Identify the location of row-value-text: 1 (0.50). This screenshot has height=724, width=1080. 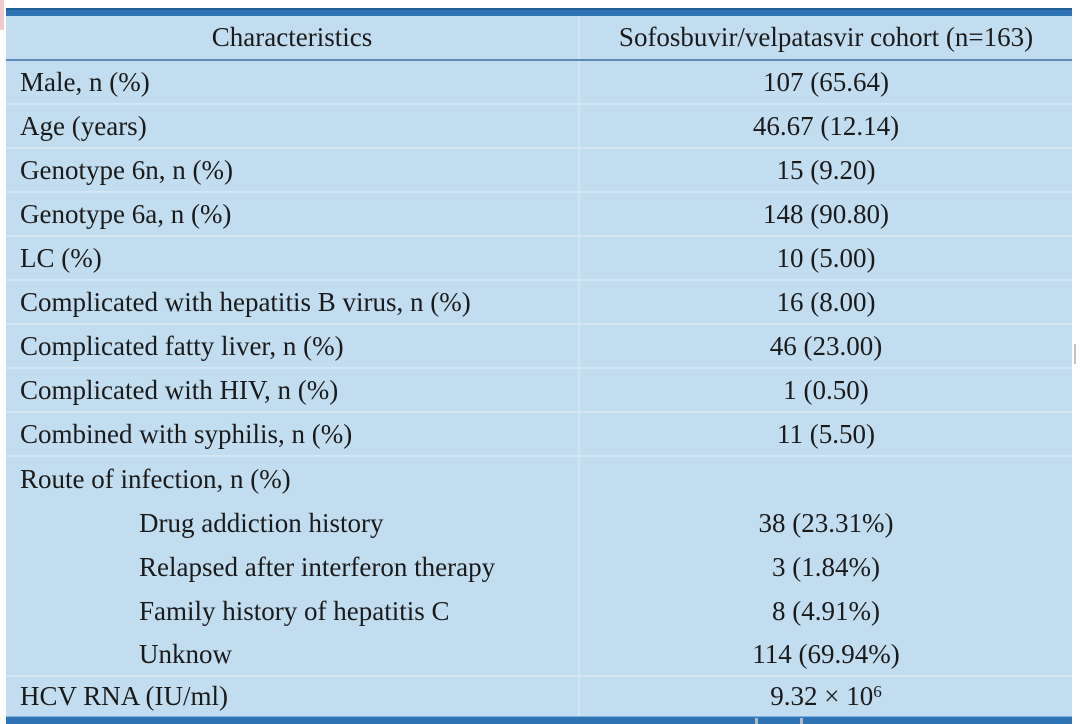
(826, 389).